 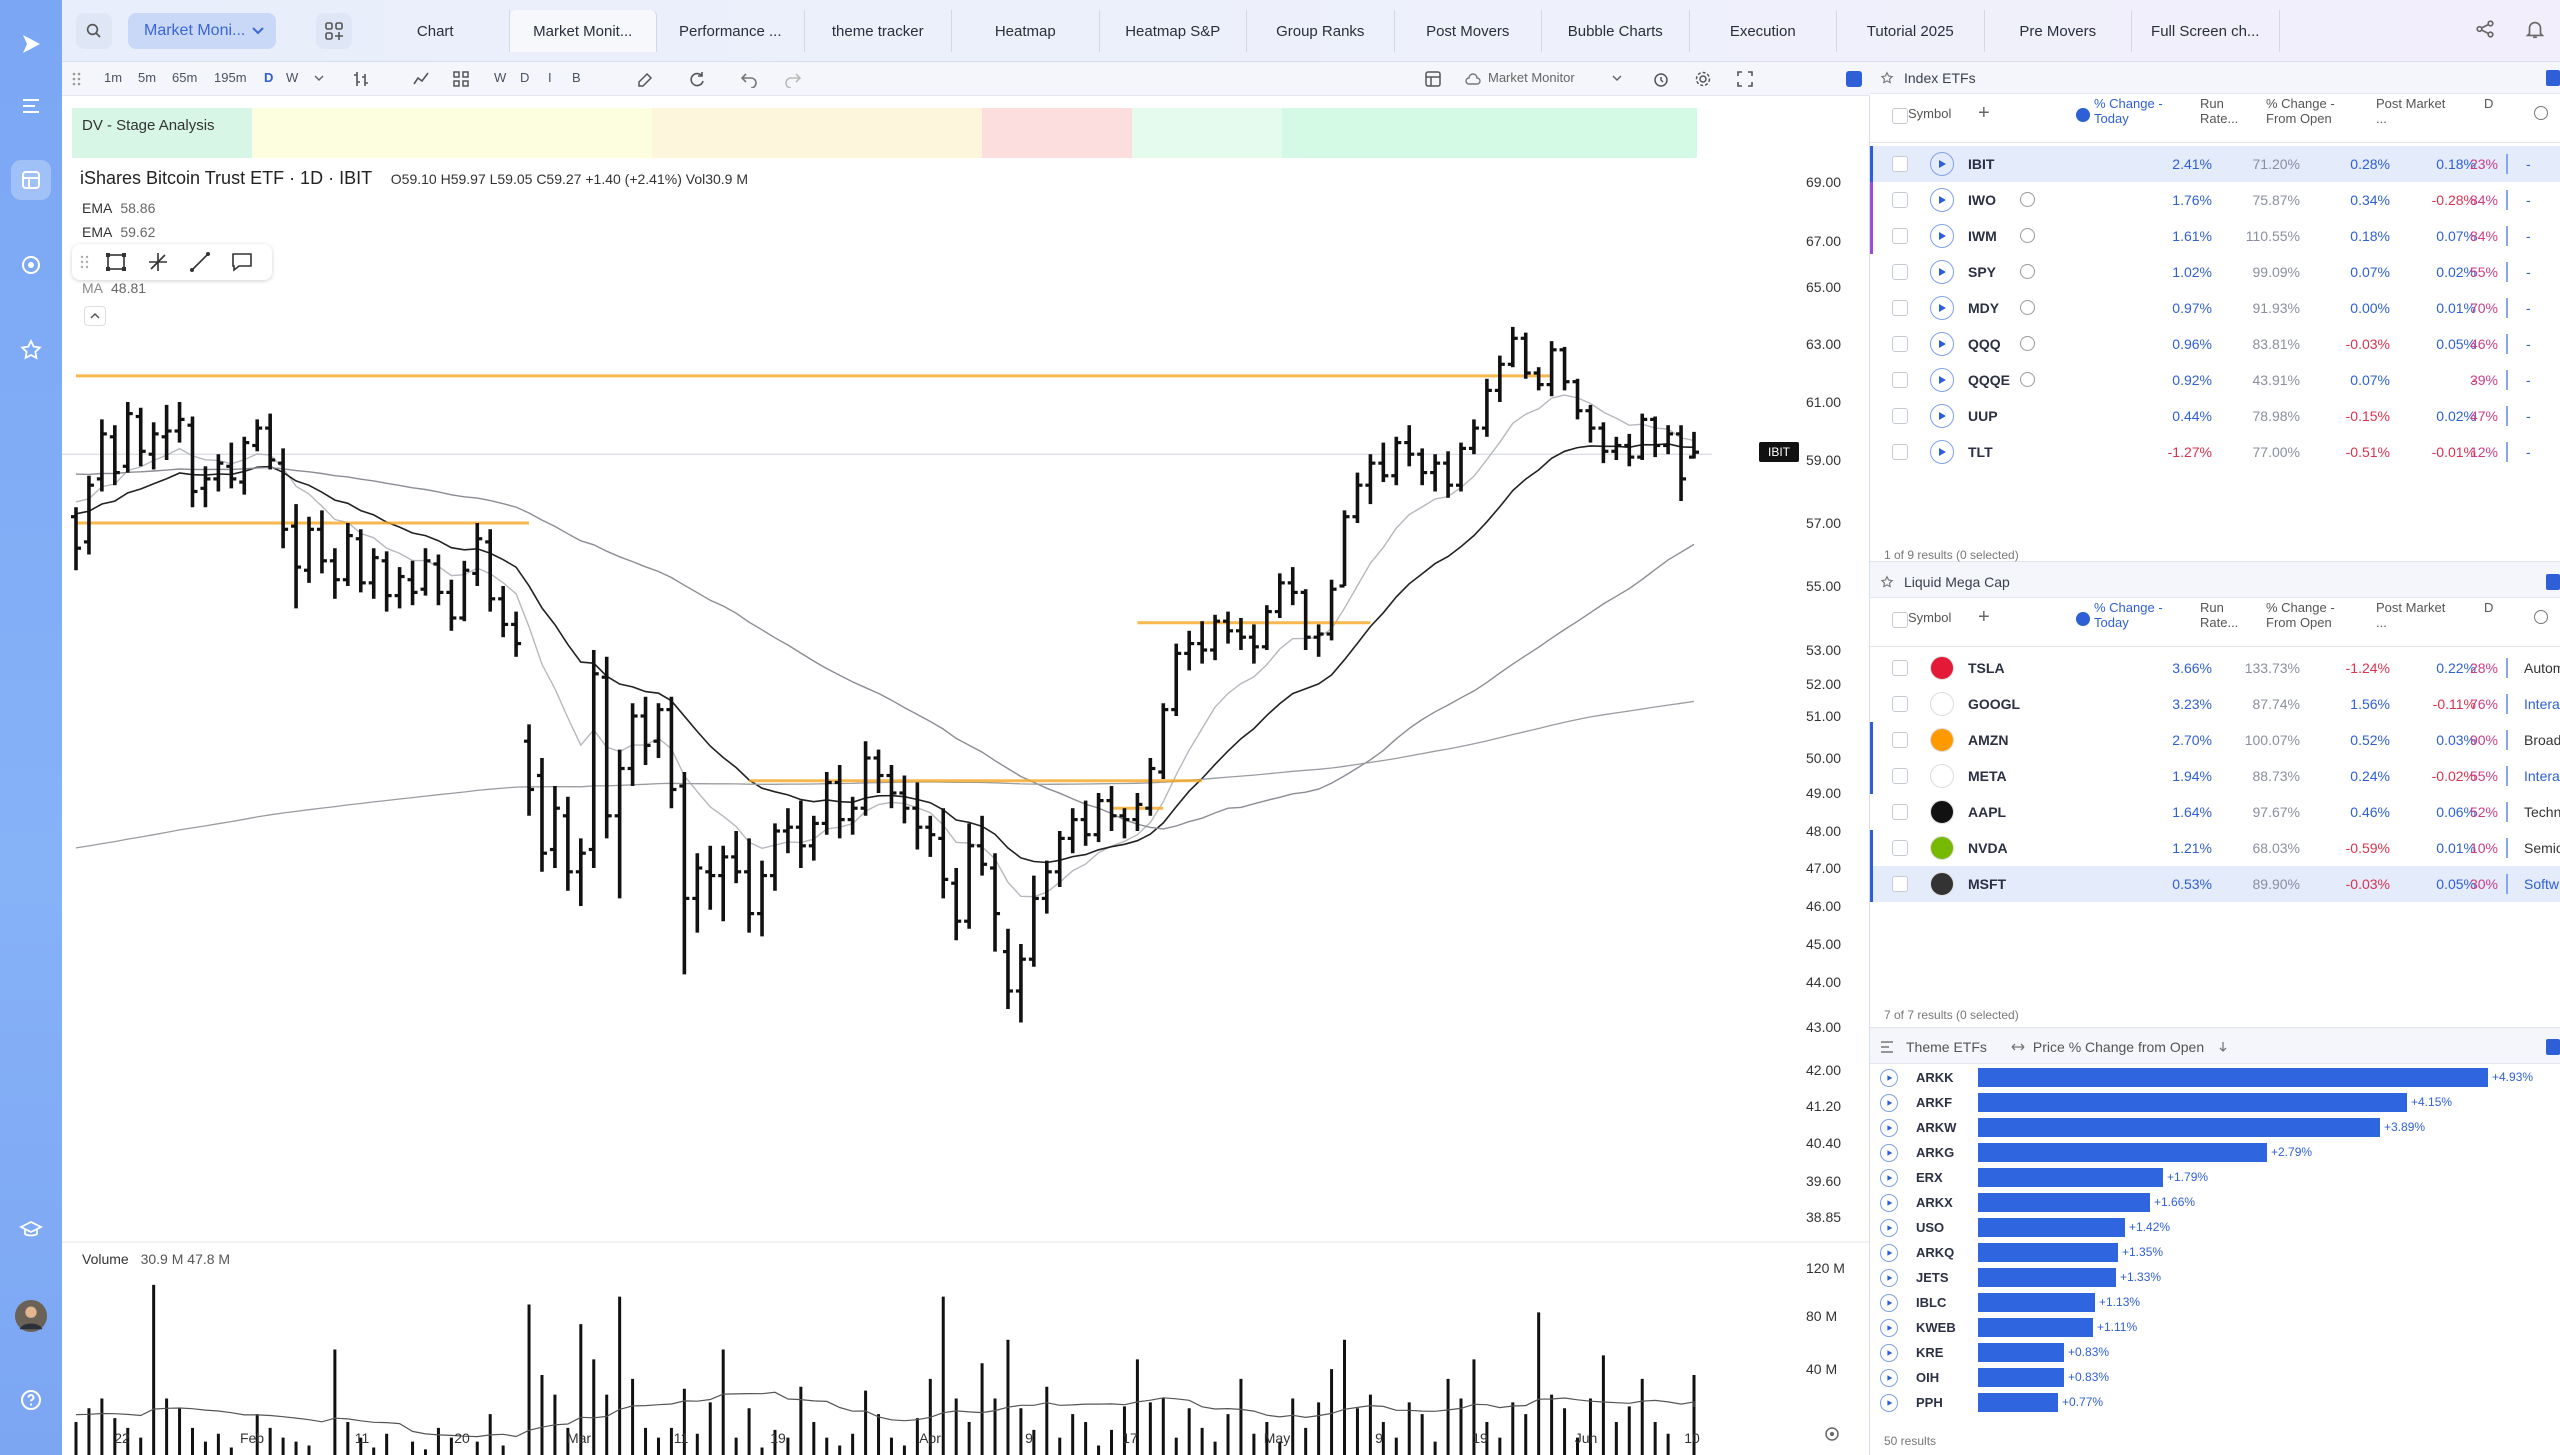 What do you see at coordinates (525, 77) in the screenshot?
I see `style-d: D` at bounding box center [525, 77].